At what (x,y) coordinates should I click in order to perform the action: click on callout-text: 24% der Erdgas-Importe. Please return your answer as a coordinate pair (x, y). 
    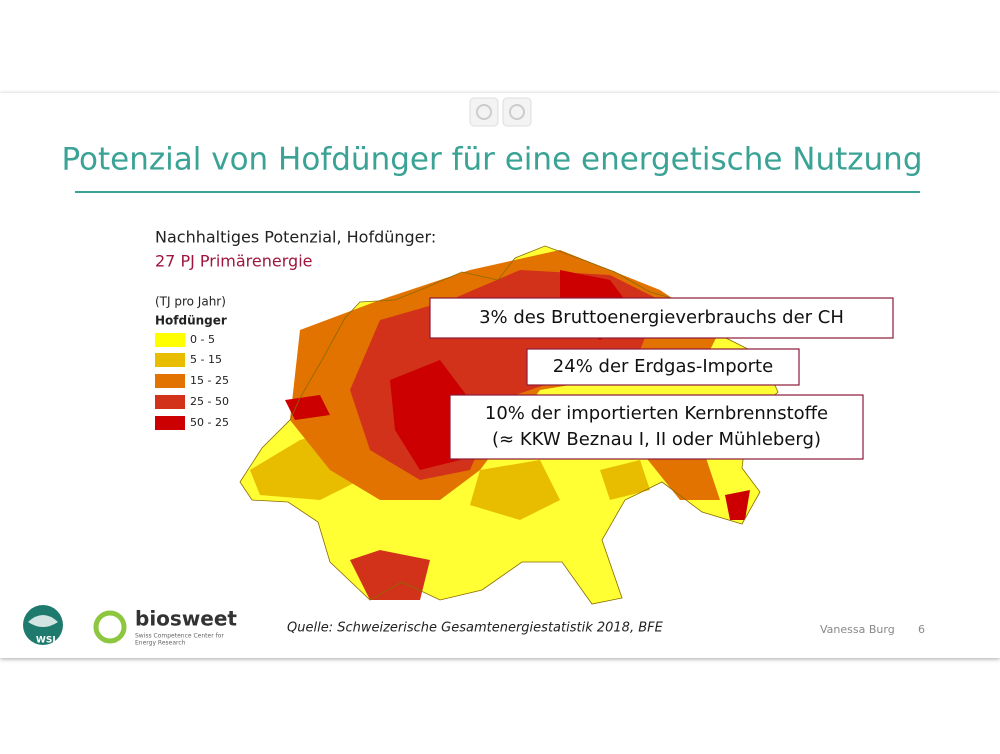
    Looking at the image, I should click on (663, 366).